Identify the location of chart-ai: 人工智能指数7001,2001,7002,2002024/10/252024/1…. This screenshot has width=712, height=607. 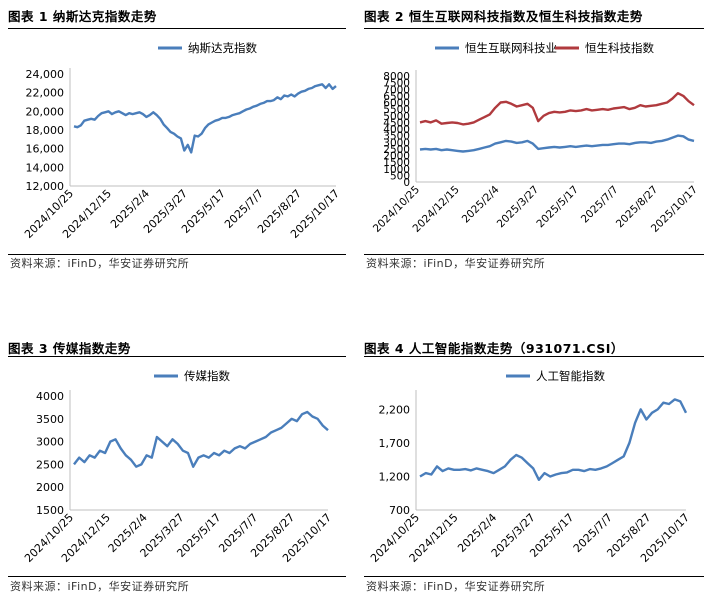
(530, 467).